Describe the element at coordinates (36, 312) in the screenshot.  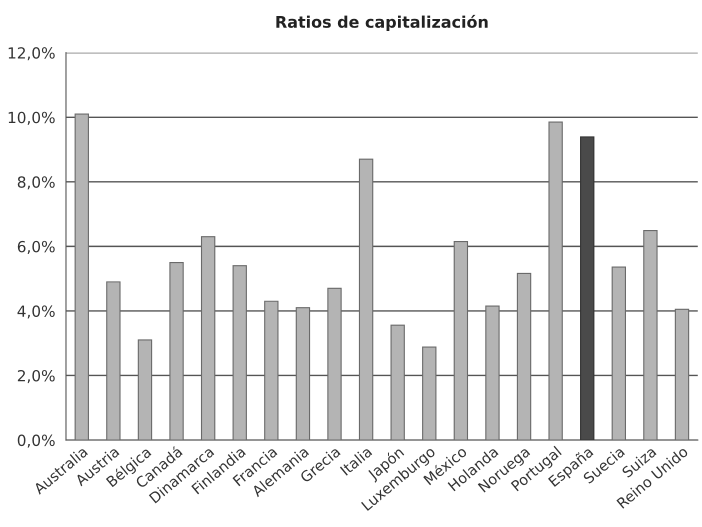
I see `y-tick-label: 4,0%` at that location.